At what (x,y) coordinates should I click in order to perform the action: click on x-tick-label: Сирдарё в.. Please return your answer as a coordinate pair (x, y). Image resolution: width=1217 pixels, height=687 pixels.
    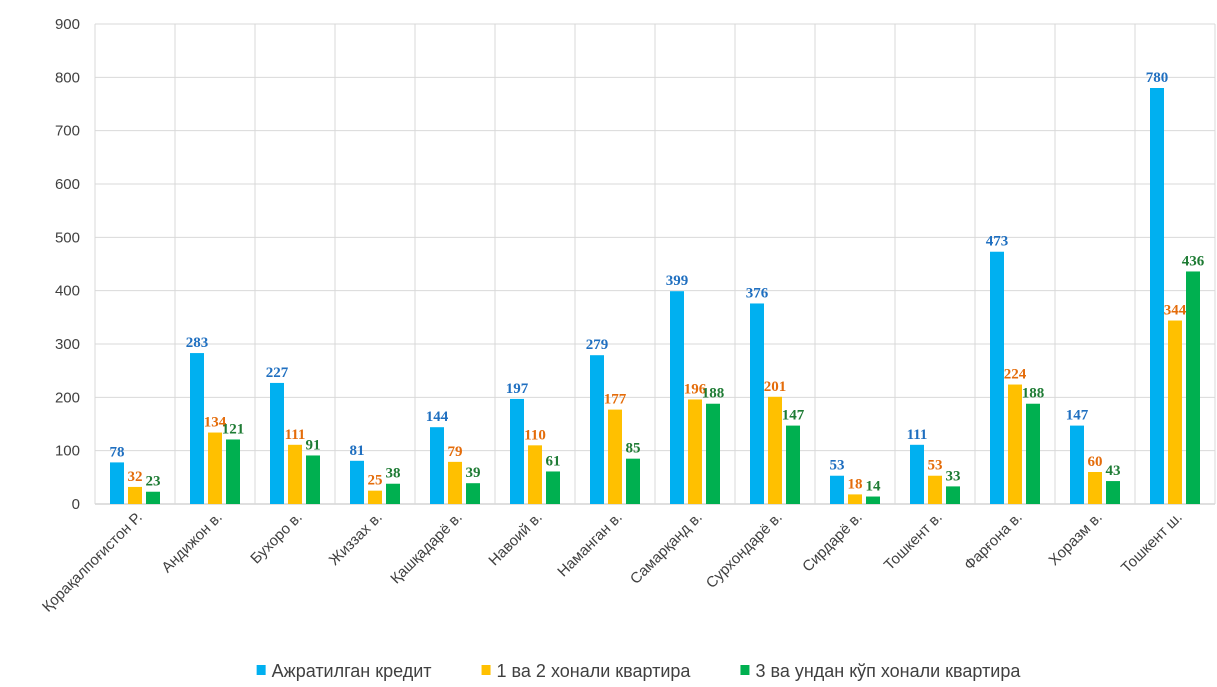
    Looking at the image, I should click on (832, 542).